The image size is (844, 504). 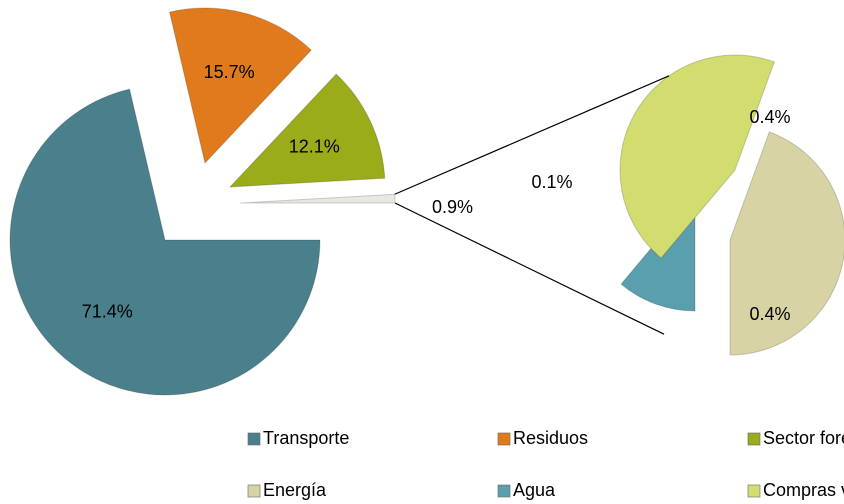 I want to click on data-label: 12.1%, so click(x=314, y=146).